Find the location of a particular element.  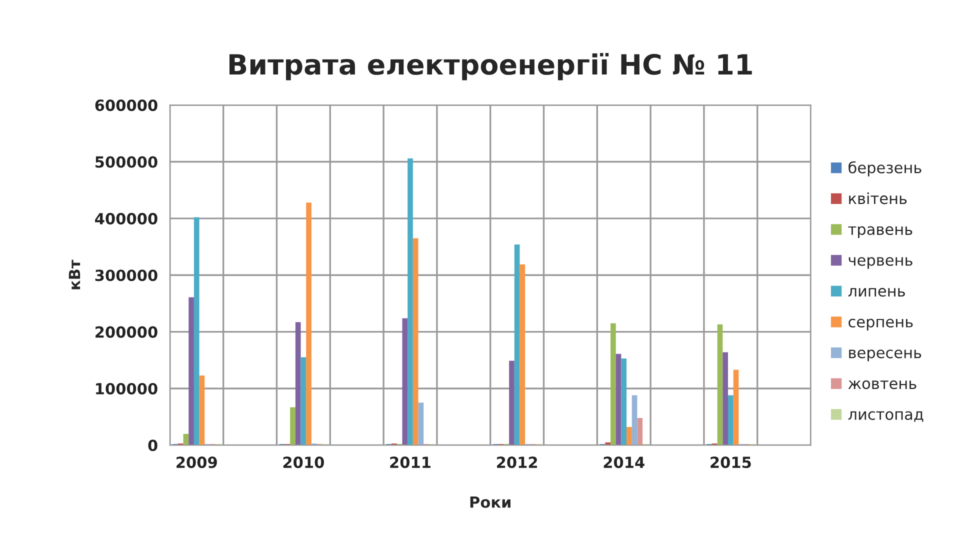

y-tick-label: 300000 is located at coordinates (126, 276).